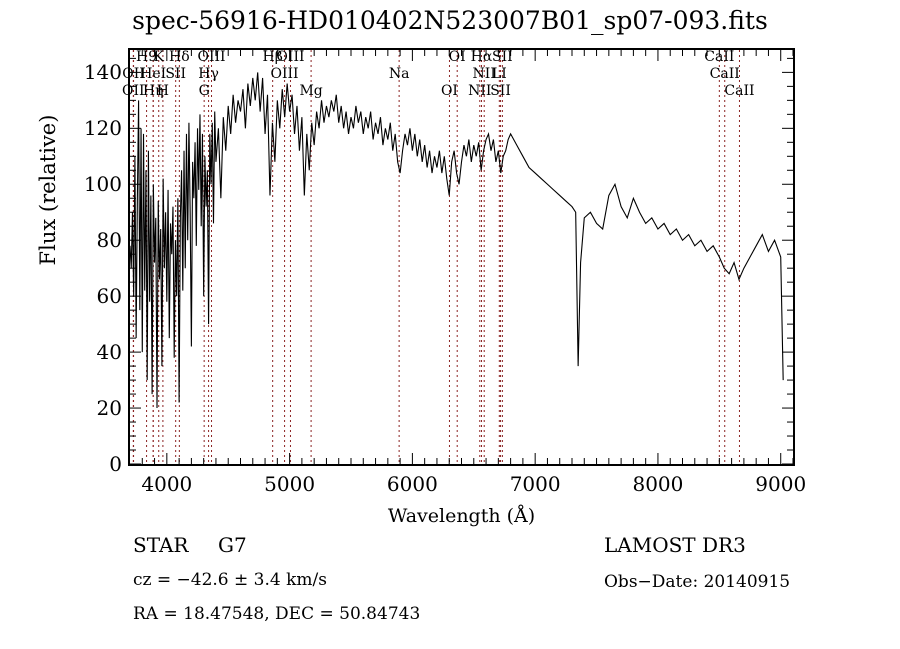 This screenshot has width=900, height=649. What do you see at coordinates (90, 262) in the screenshot?
I see `y-axis-ticks: 0 20 40 60 80 100 120 140` at bounding box center [90, 262].